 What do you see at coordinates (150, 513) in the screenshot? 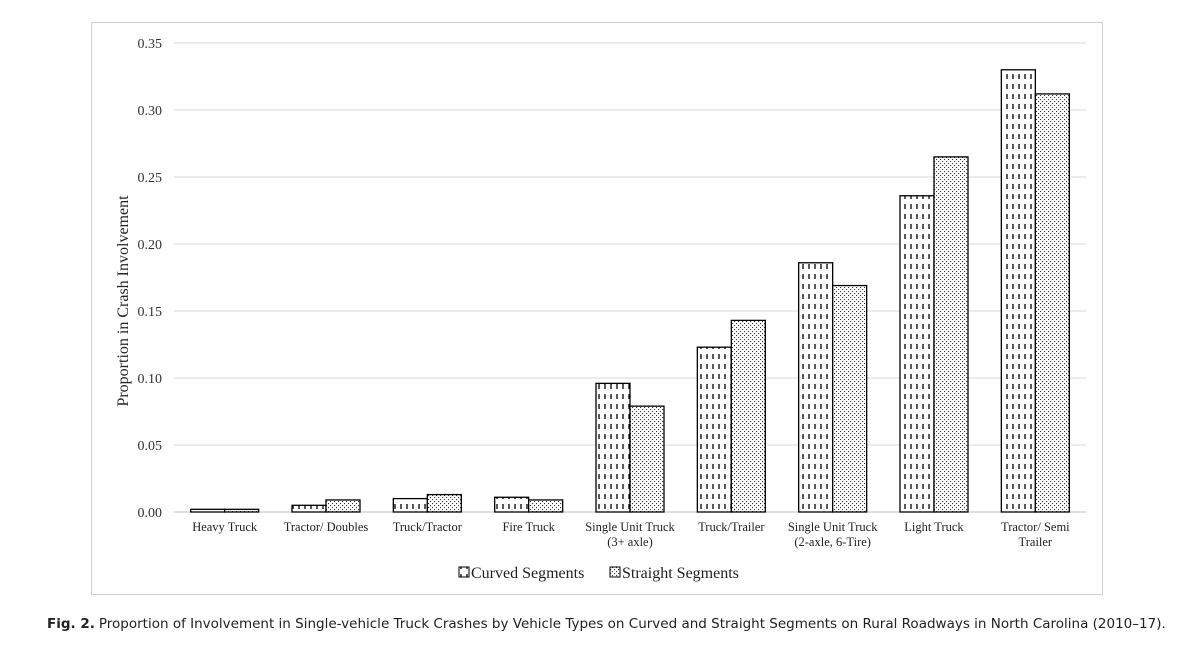
I see `y-tick-label: 0.00` at bounding box center [150, 513].